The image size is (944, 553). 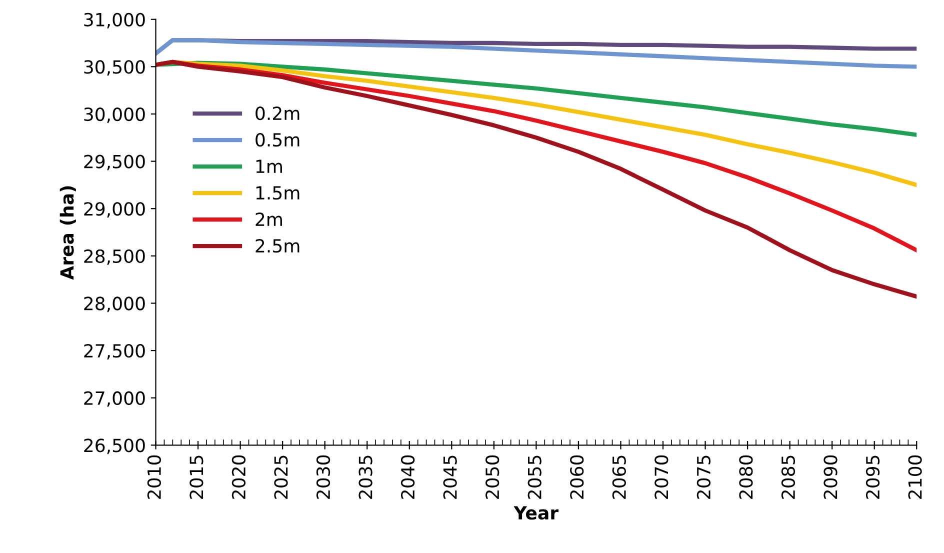 What do you see at coordinates (269, 166) in the screenshot?
I see `legend-label: 1m` at bounding box center [269, 166].